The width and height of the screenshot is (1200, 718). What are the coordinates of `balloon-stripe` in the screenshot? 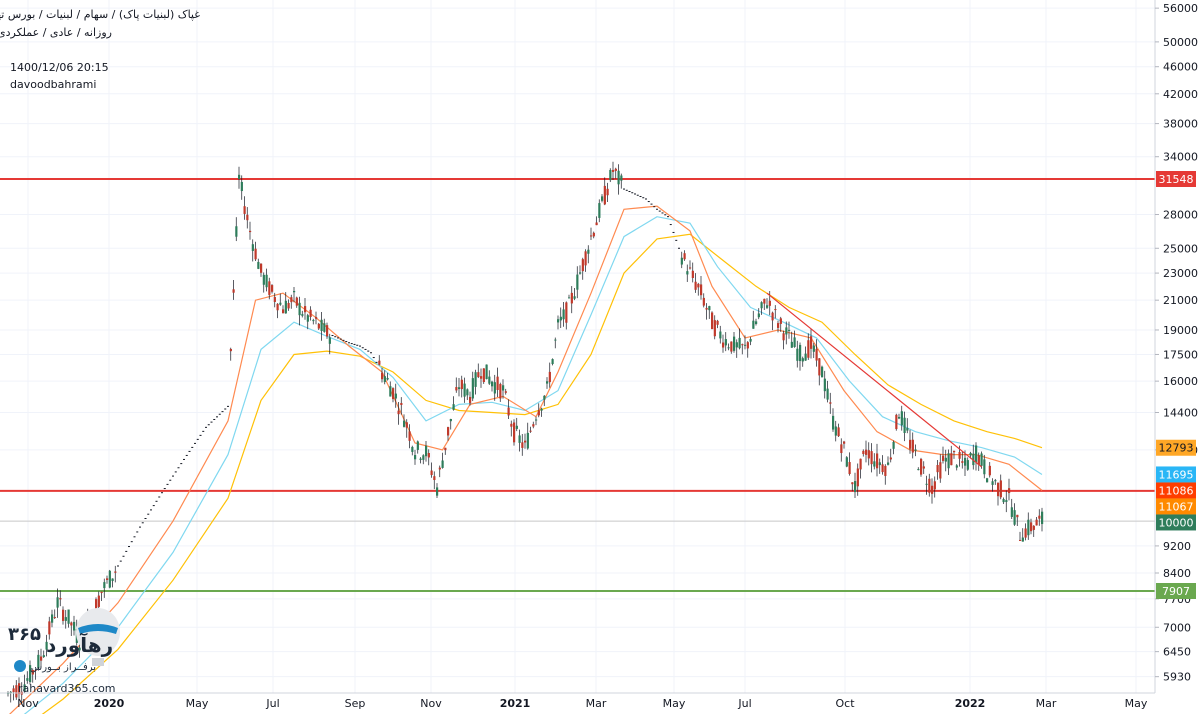 It's located at (98, 629).